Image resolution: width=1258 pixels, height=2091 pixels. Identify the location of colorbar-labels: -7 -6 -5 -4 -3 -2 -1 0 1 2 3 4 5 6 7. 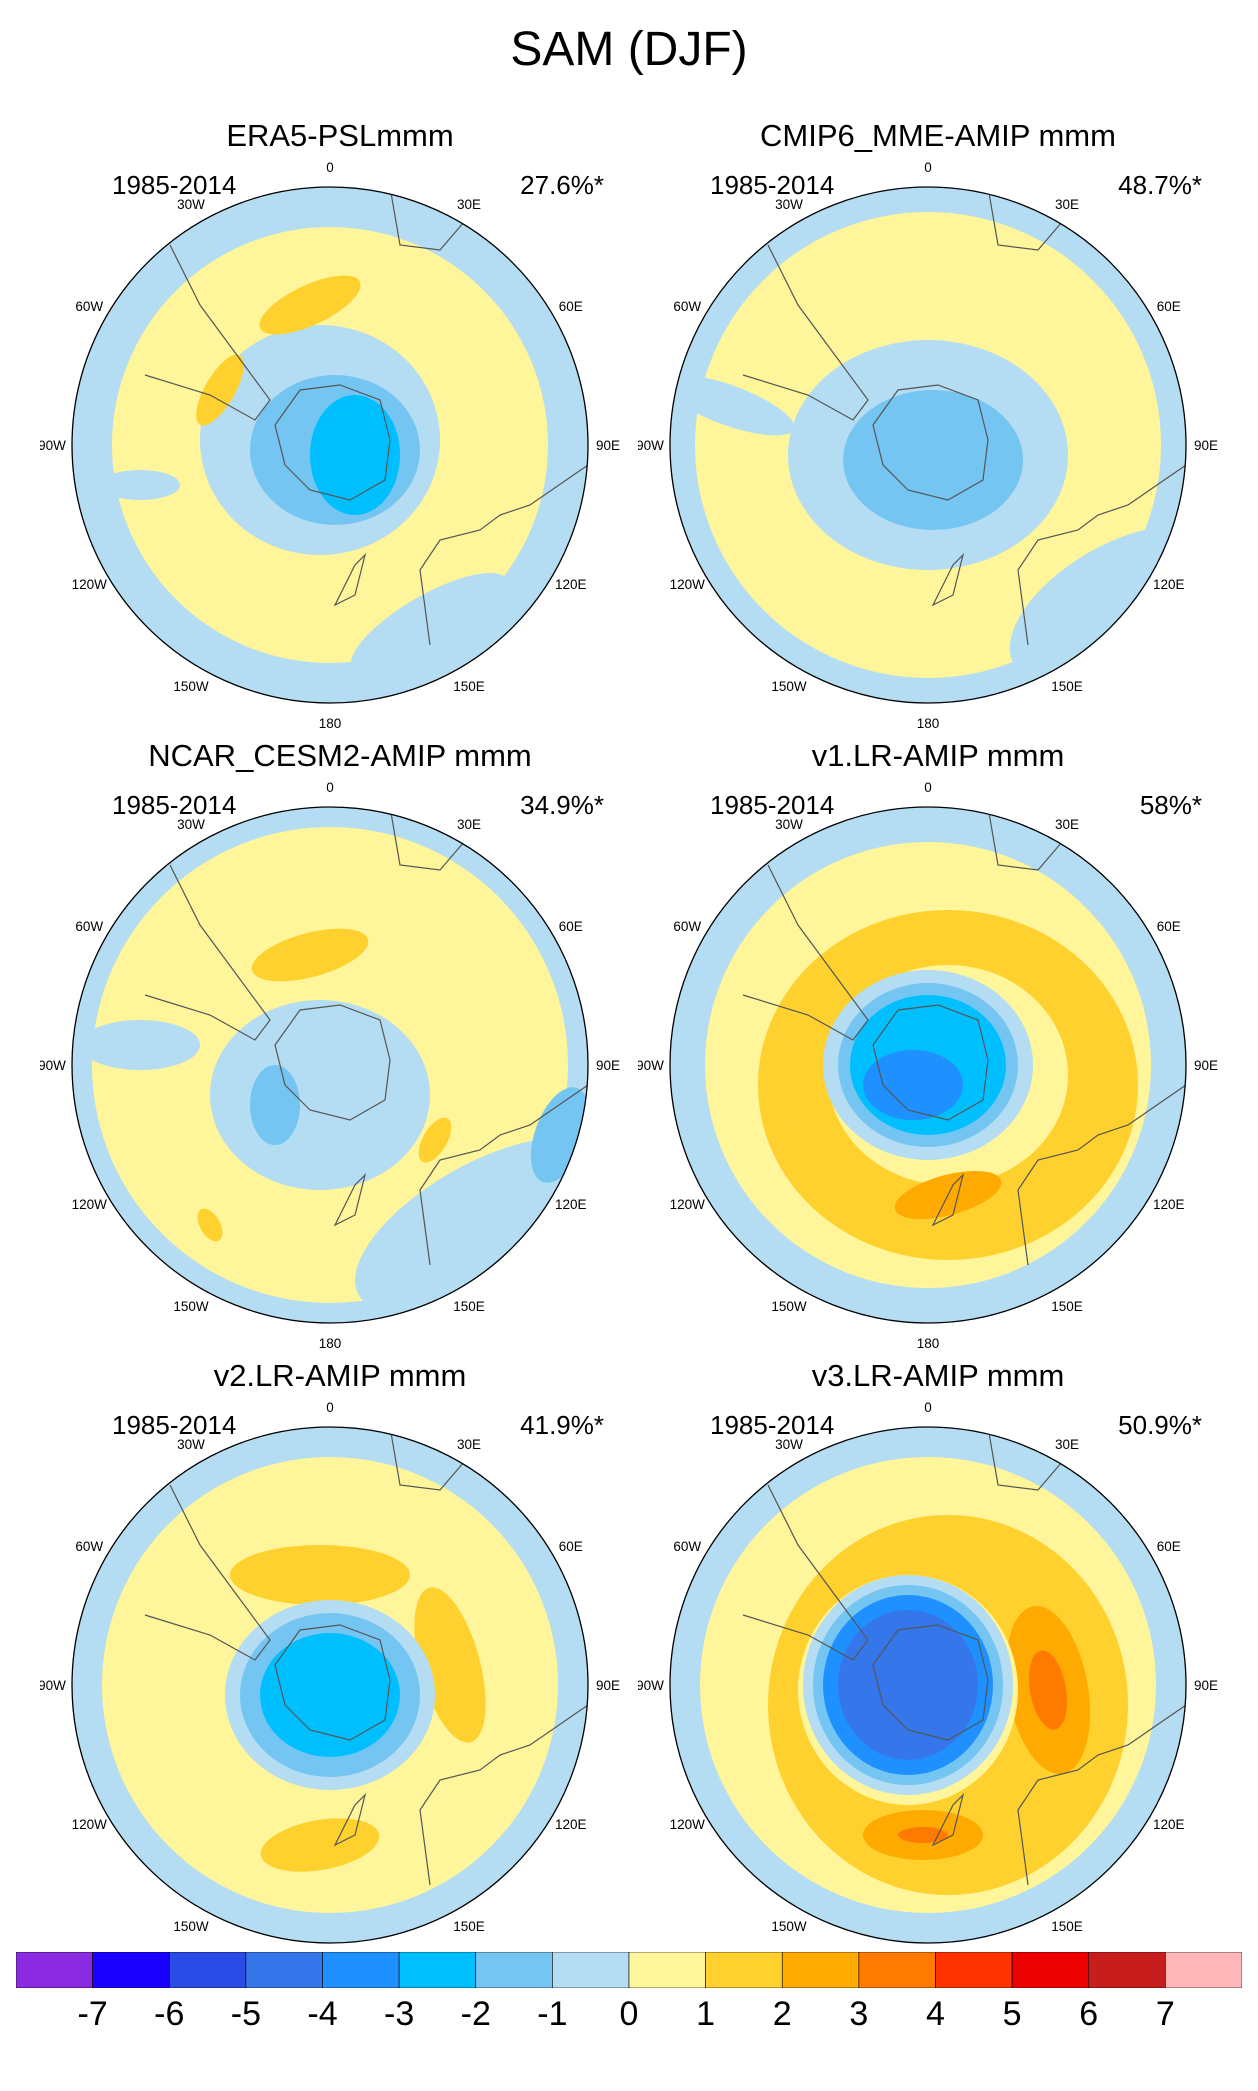
(629, 2020).